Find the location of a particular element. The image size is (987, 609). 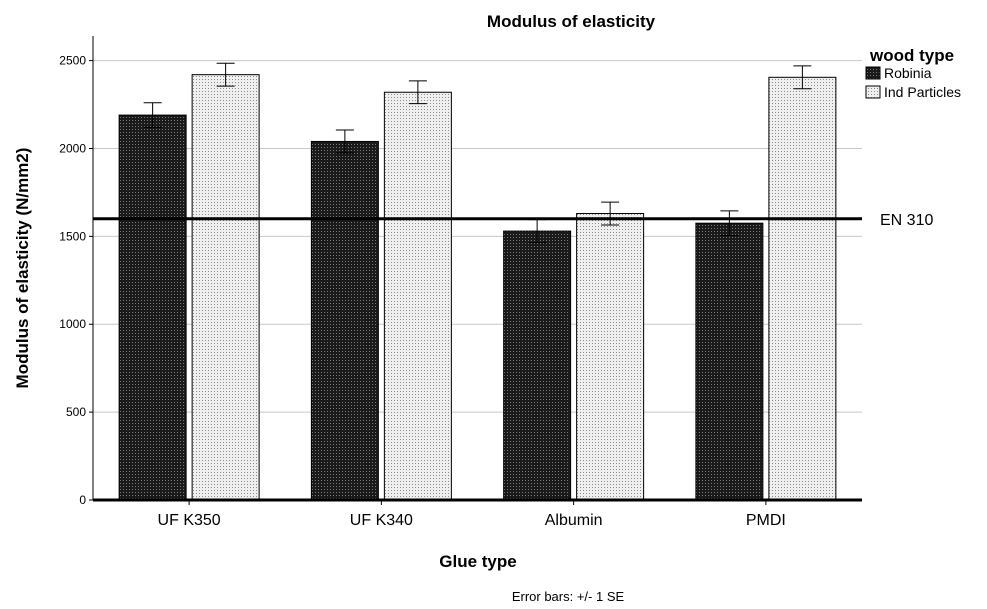

x-axis: UF K350 UF K340 Albumin PMDI is located at coordinates (477, 513).